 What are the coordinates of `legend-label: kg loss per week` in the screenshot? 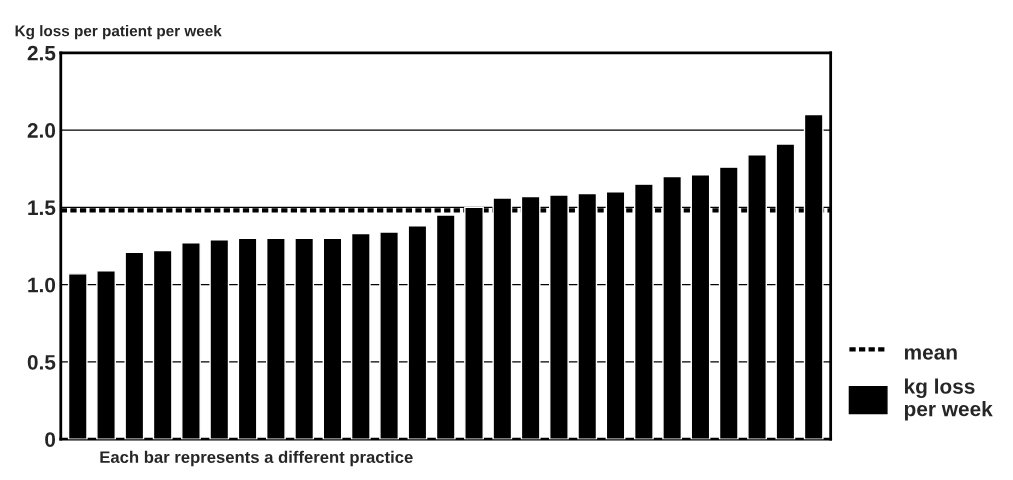 It's located at (948, 399).